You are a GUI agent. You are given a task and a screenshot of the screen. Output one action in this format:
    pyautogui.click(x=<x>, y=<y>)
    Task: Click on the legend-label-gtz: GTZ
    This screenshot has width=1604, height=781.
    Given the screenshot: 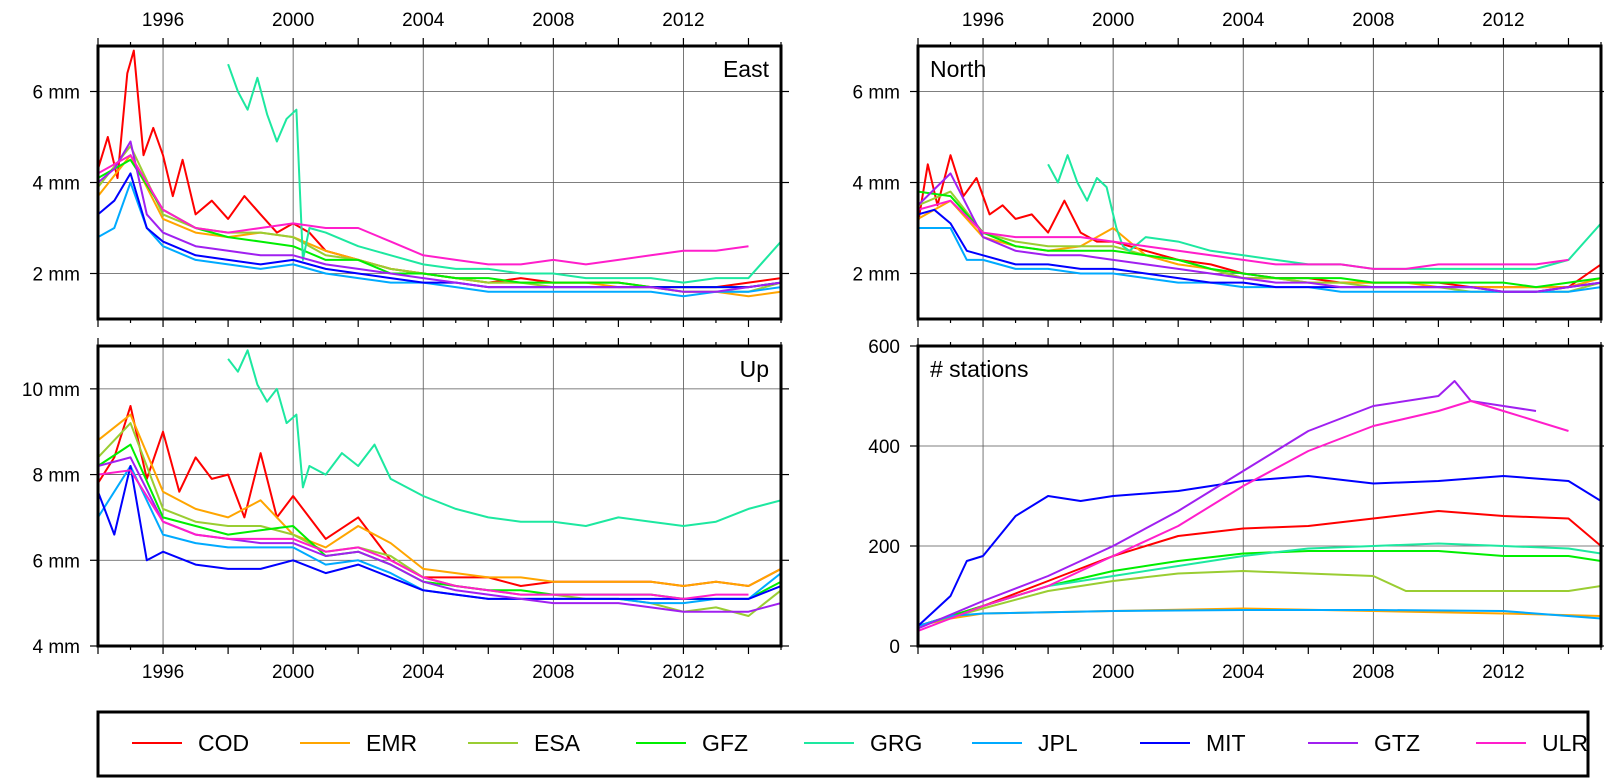 What is the action you would take?
    pyautogui.click(x=1397, y=743)
    